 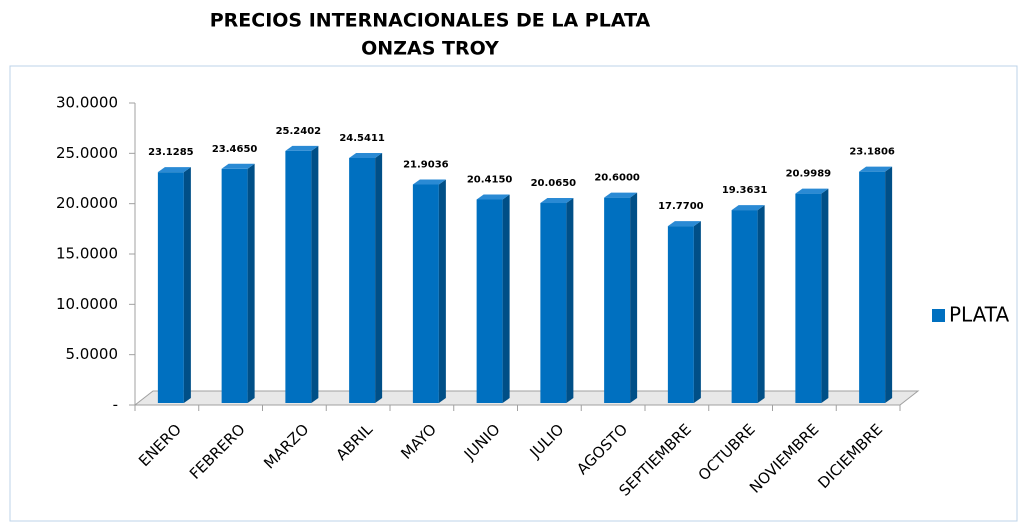 What do you see at coordinates (554, 183) in the screenshot?
I see `data-label: 20.0650` at bounding box center [554, 183].